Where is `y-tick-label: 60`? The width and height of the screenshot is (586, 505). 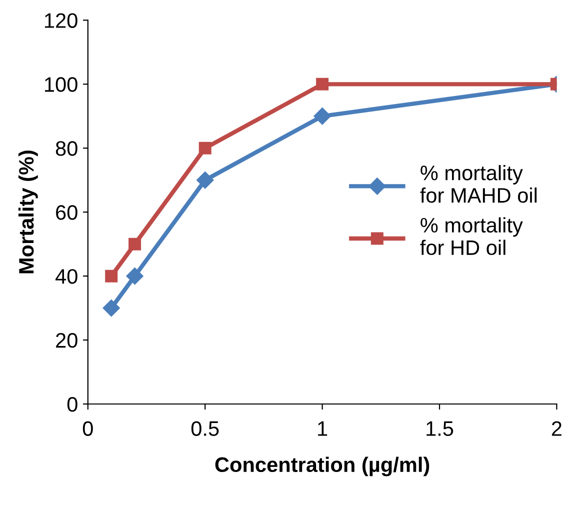 y-tick-label: 60 is located at coordinates (67, 212).